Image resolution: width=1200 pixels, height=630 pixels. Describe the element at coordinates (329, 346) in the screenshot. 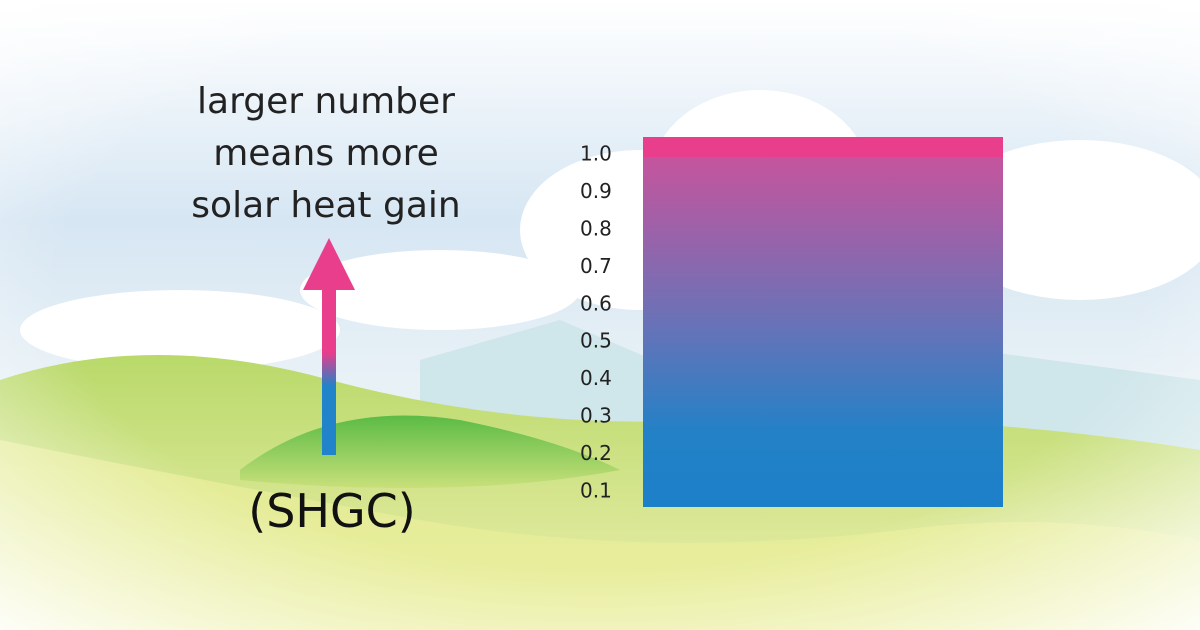

I see `arrow` at that location.